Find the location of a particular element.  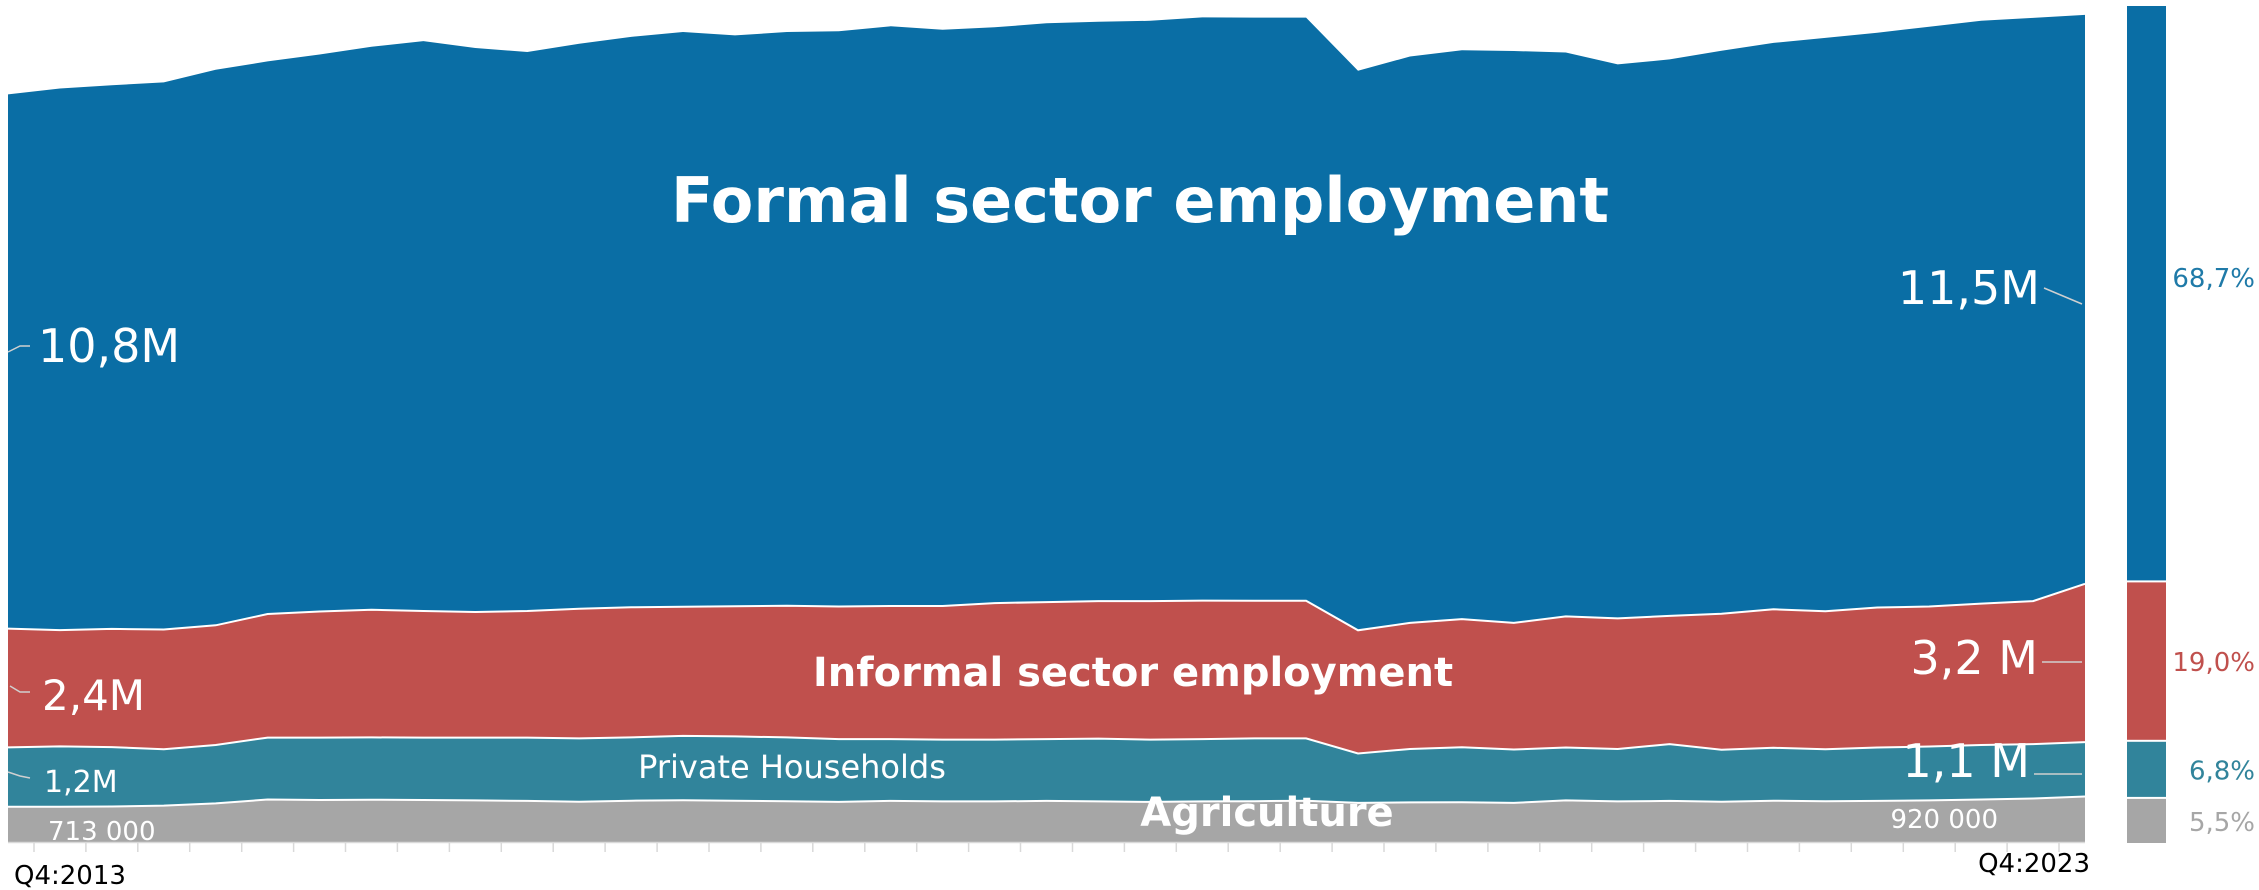

x-tick-start: Q4:2013 is located at coordinates (70, 875).